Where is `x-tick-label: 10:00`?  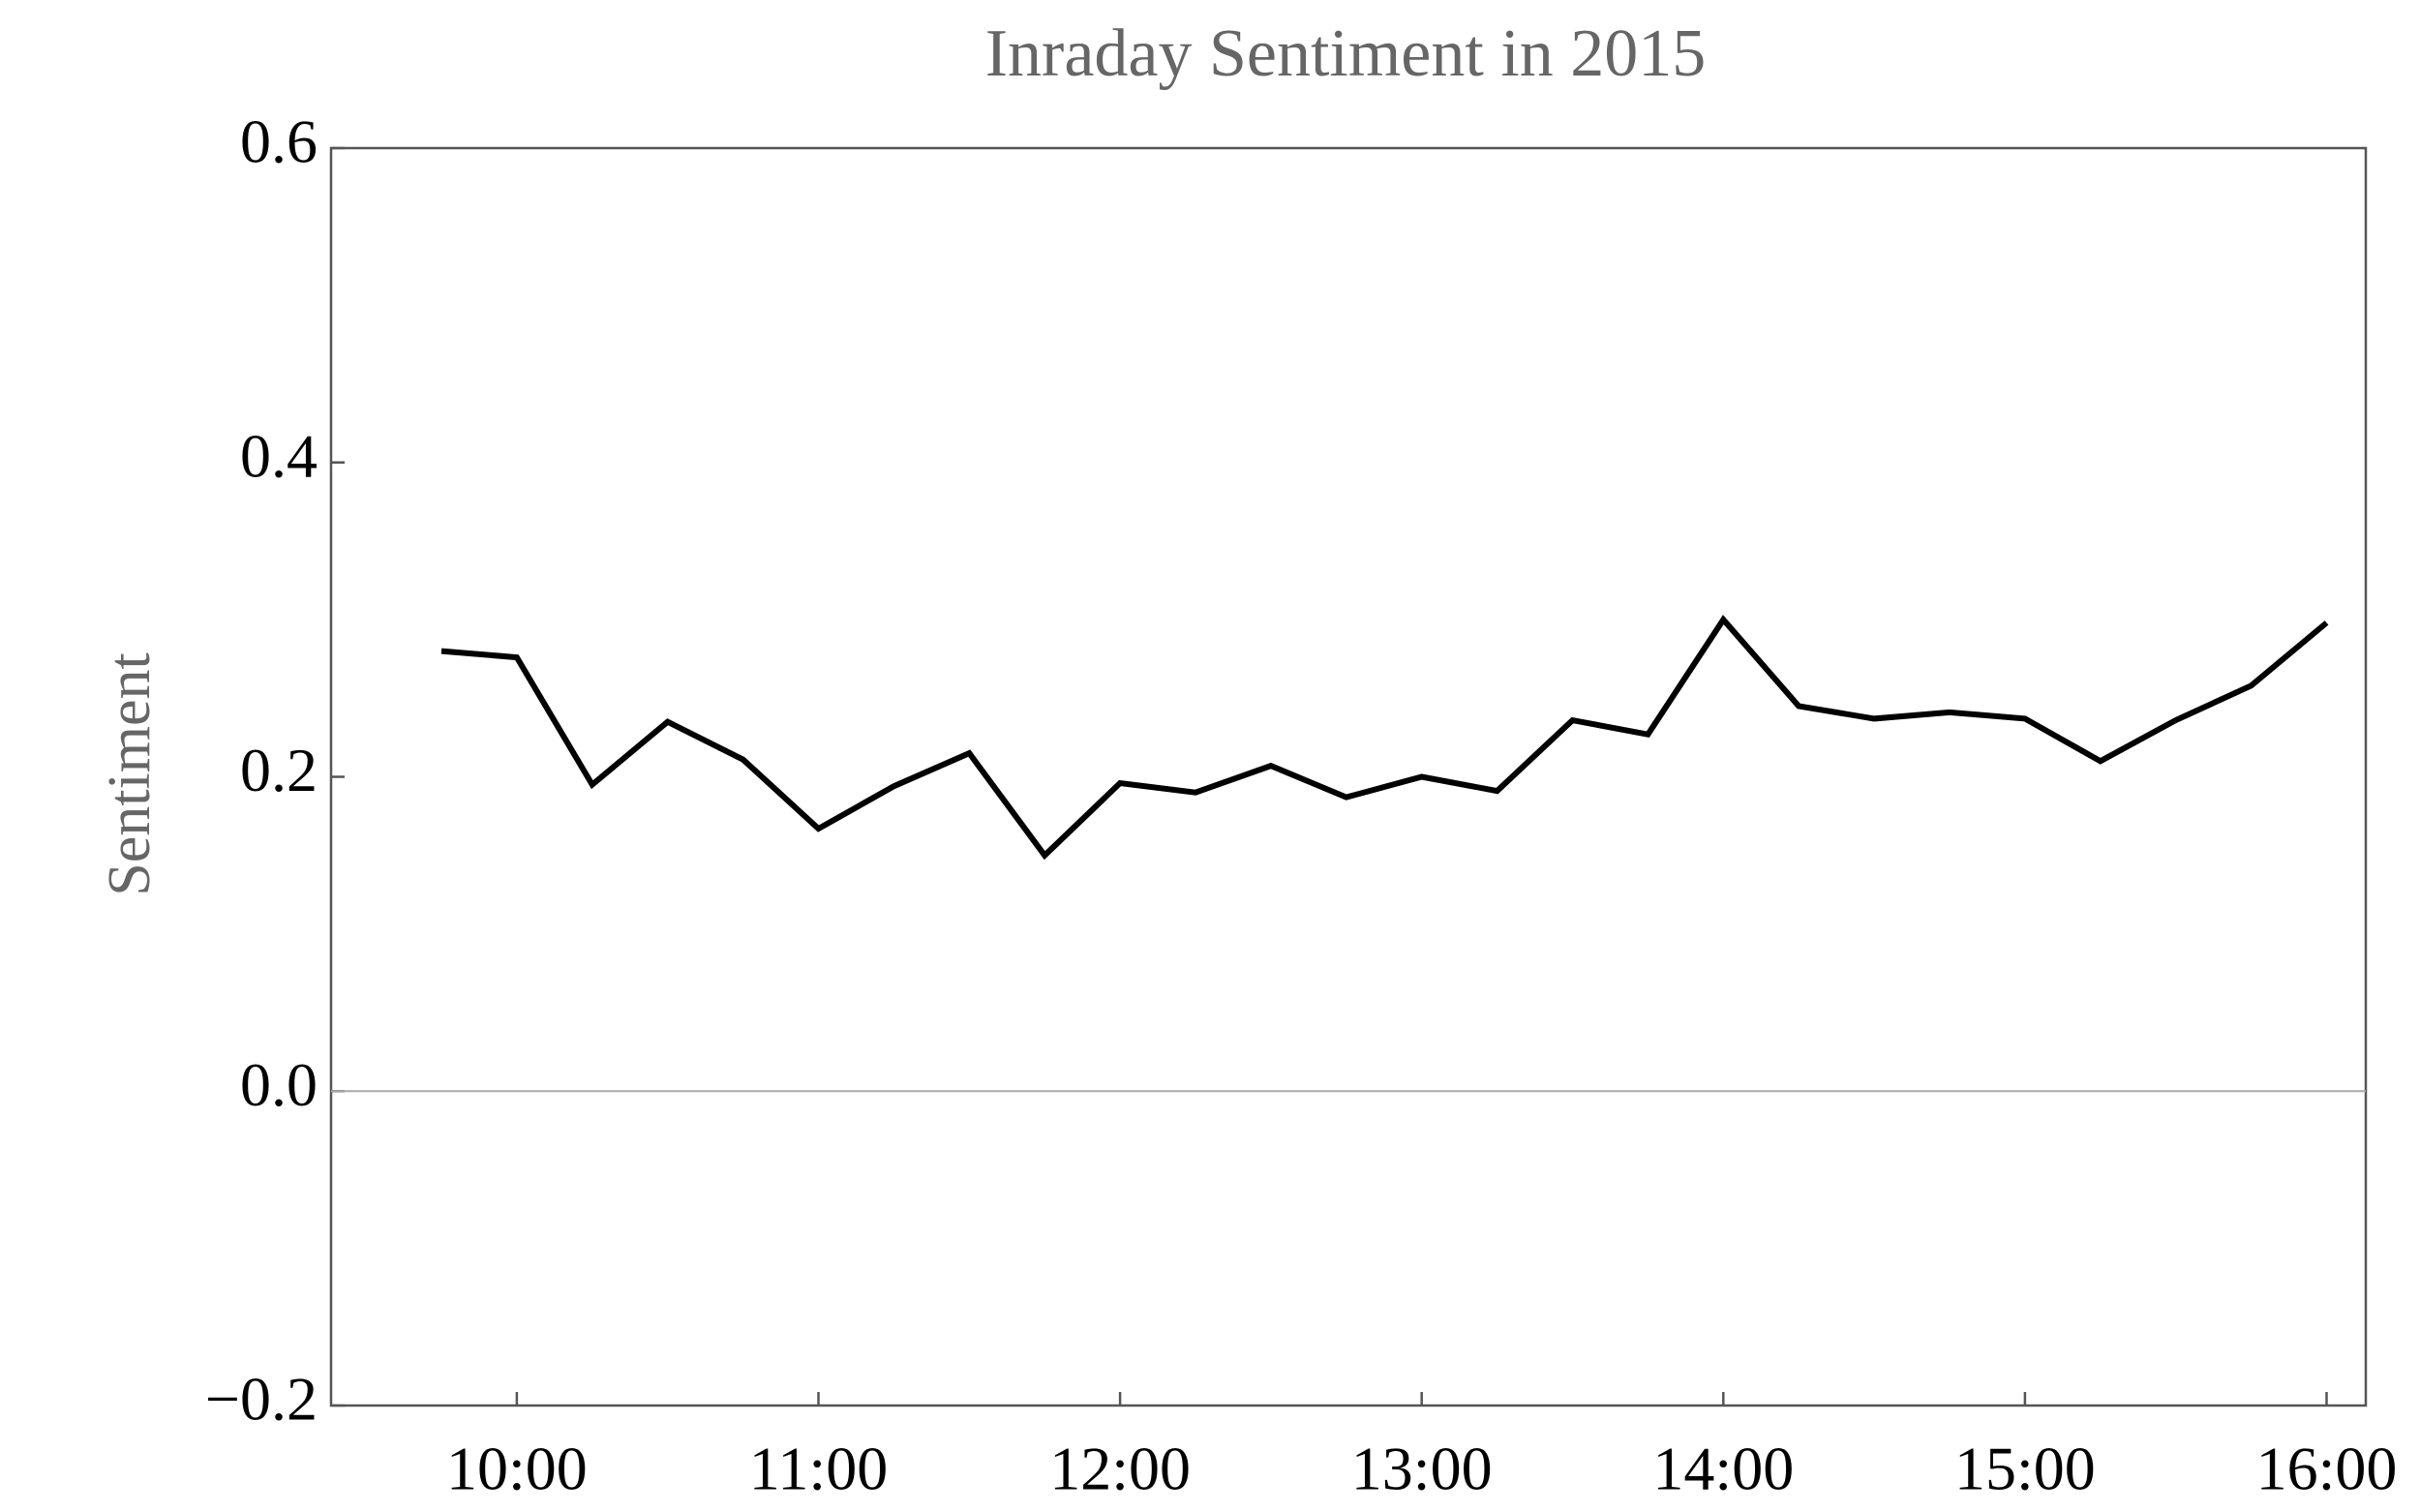
x-tick-label: 10:00 is located at coordinates (517, 1469).